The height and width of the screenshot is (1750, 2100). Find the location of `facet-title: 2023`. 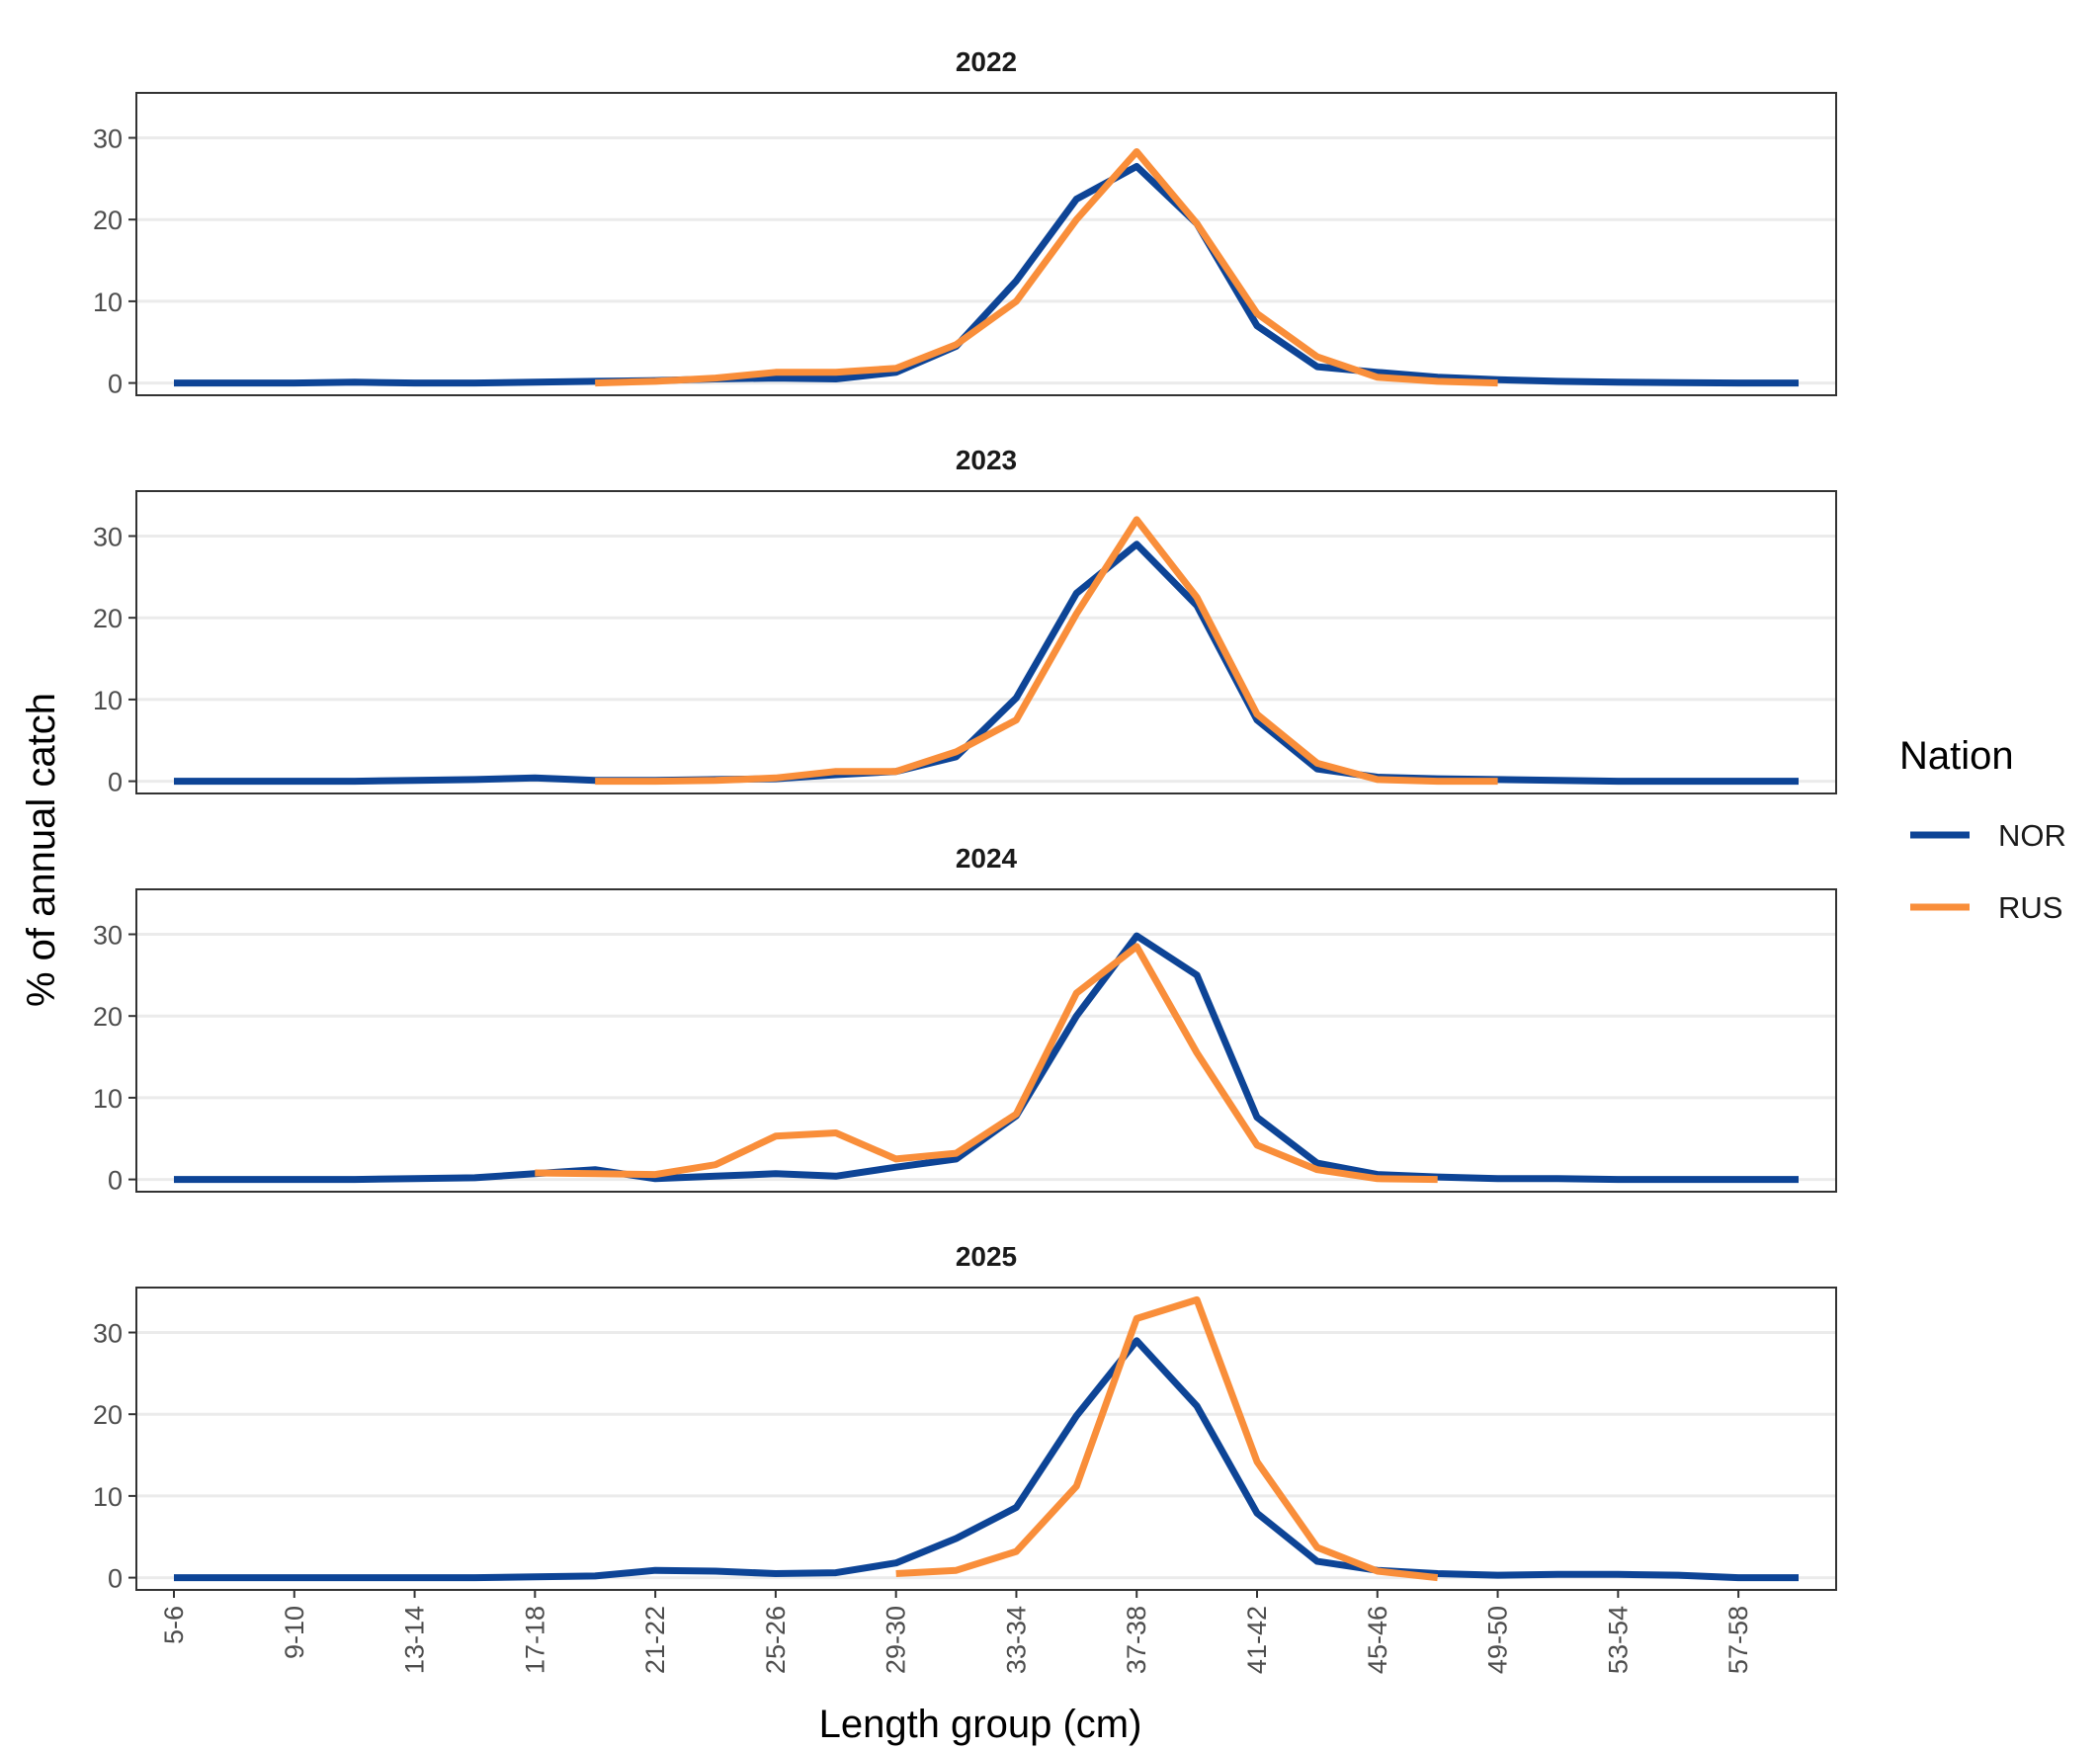

facet-title: 2023 is located at coordinates (986, 460).